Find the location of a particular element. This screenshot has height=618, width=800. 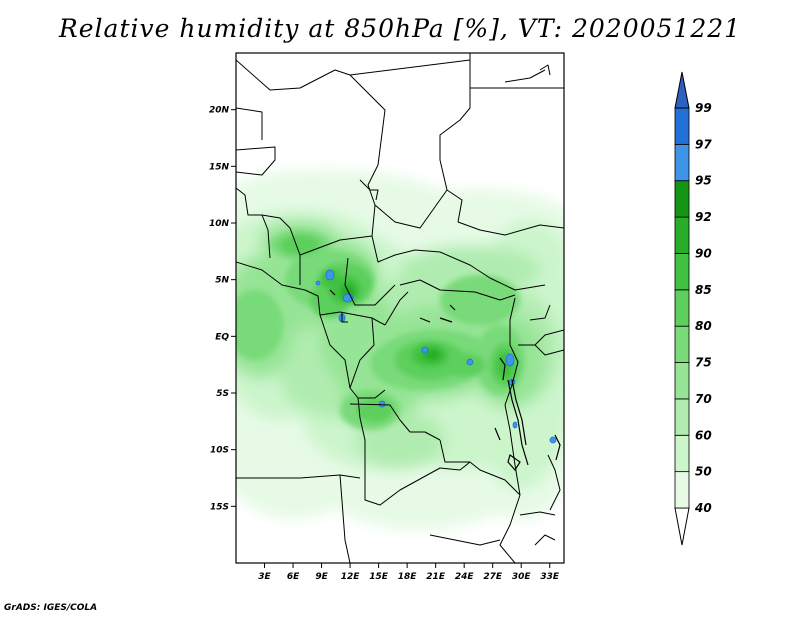

colorbar-label: 75 is located at coordinates (703, 363).